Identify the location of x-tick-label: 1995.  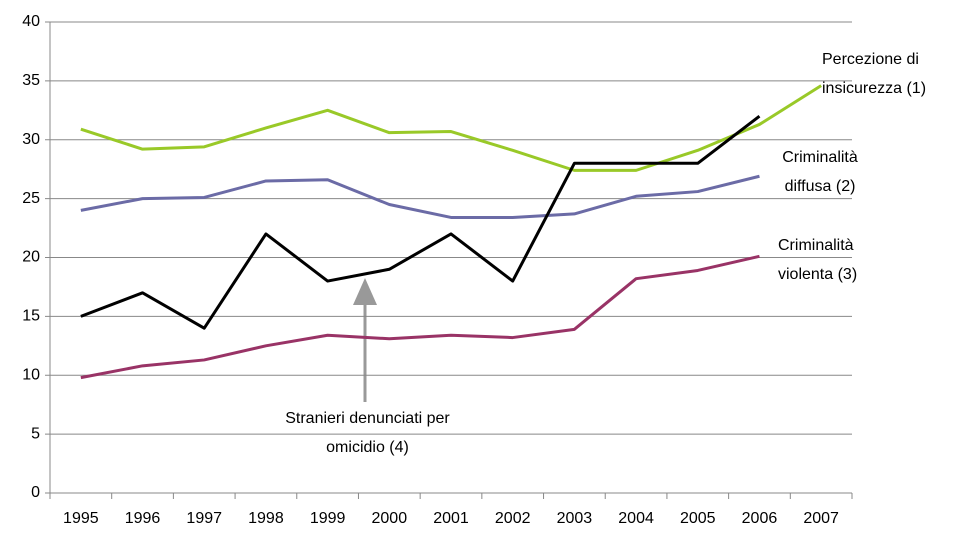
(81, 518).